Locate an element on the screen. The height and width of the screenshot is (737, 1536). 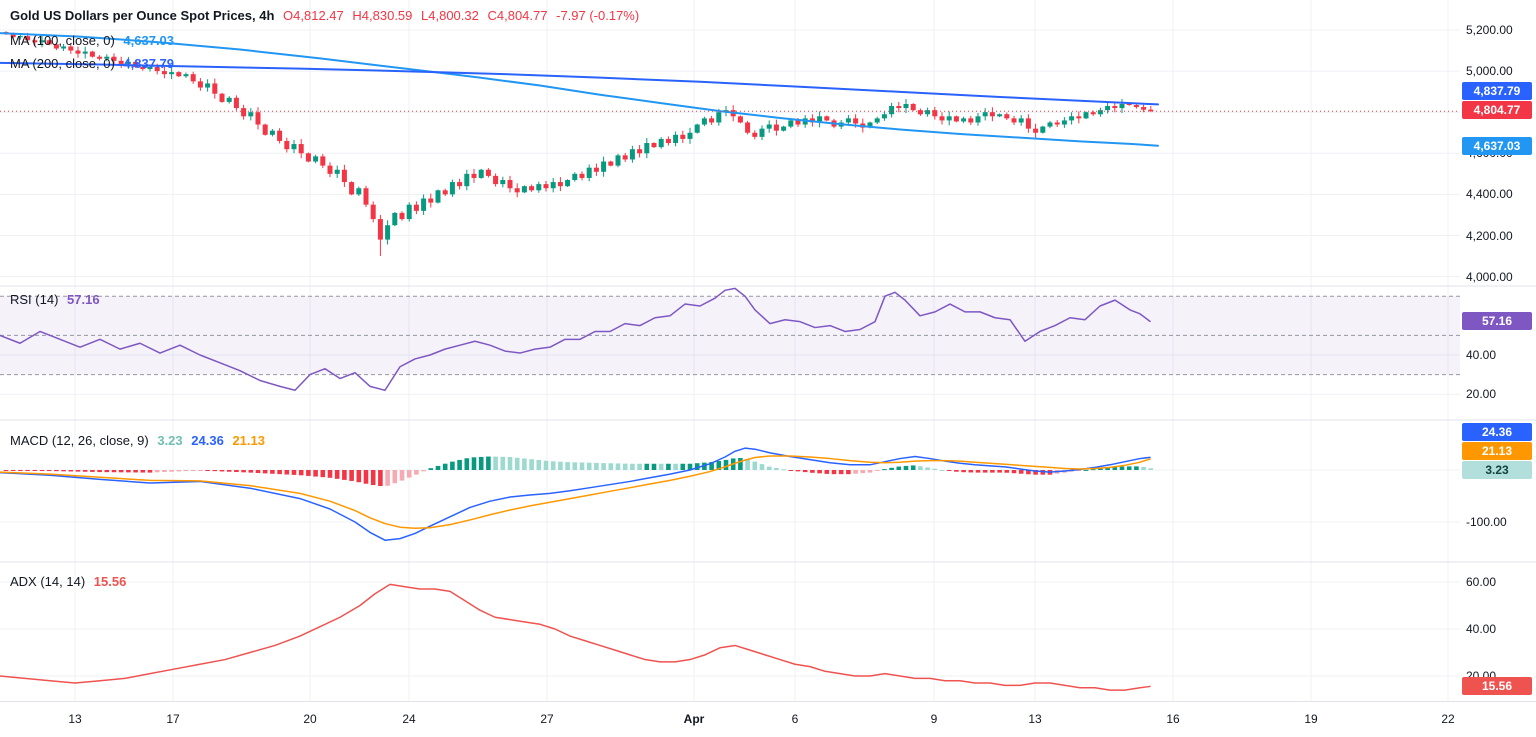
adx-line is located at coordinates (575, 637).